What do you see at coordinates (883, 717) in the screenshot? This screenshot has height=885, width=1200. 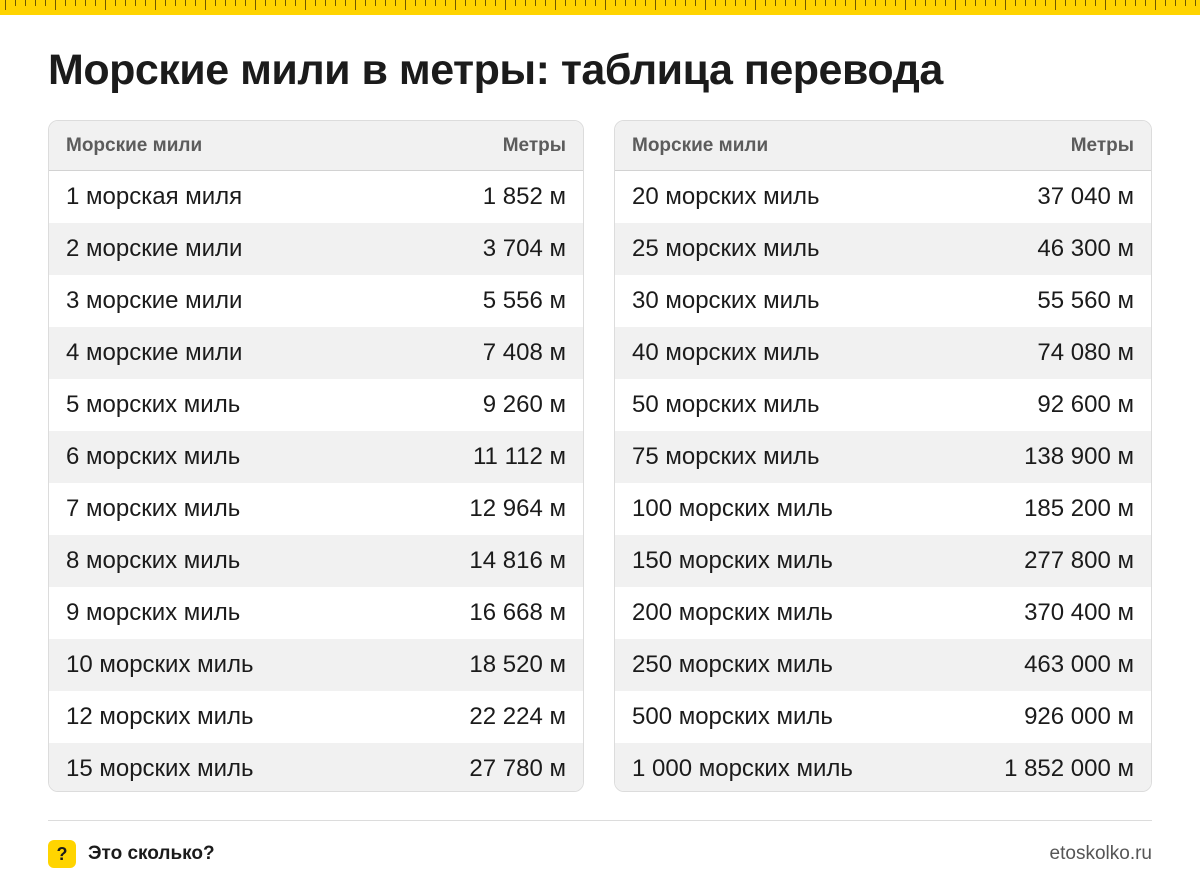 I see `table-row: 500 морских миль 926 000 м` at bounding box center [883, 717].